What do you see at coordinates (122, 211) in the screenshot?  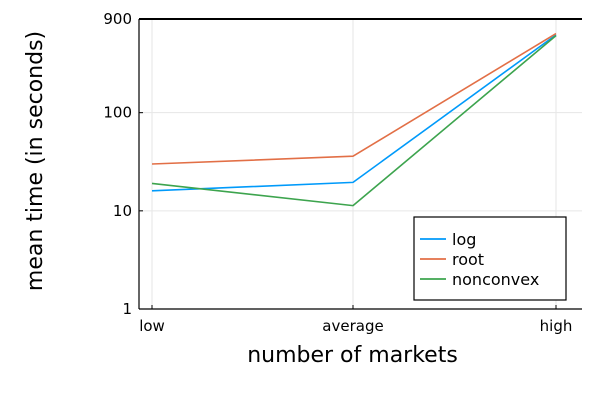 I see `y-tick-label-1: 10` at bounding box center [122, 211].